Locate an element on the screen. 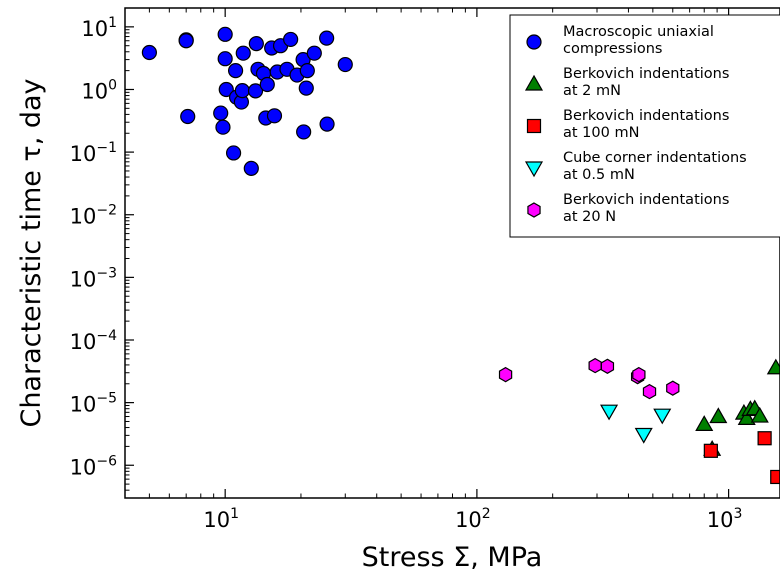 The width and height of the screenshot is (780, 575). legend-entry-label: Macroscopic uniaxial compressions is located at coordinates (638, 40).